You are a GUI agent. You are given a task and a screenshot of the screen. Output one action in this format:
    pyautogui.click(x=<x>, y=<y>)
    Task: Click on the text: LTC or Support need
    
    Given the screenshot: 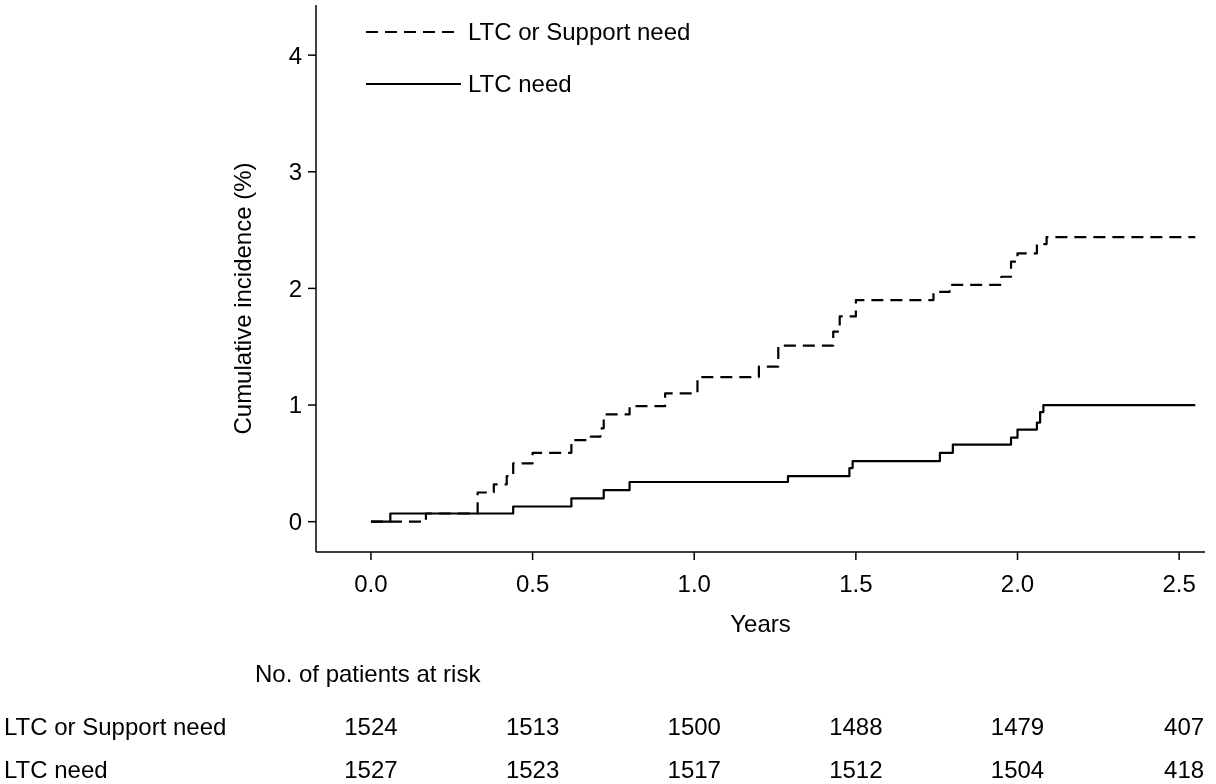 What is the action you would take?
    pyautogui.click(x=115, y=726)
    